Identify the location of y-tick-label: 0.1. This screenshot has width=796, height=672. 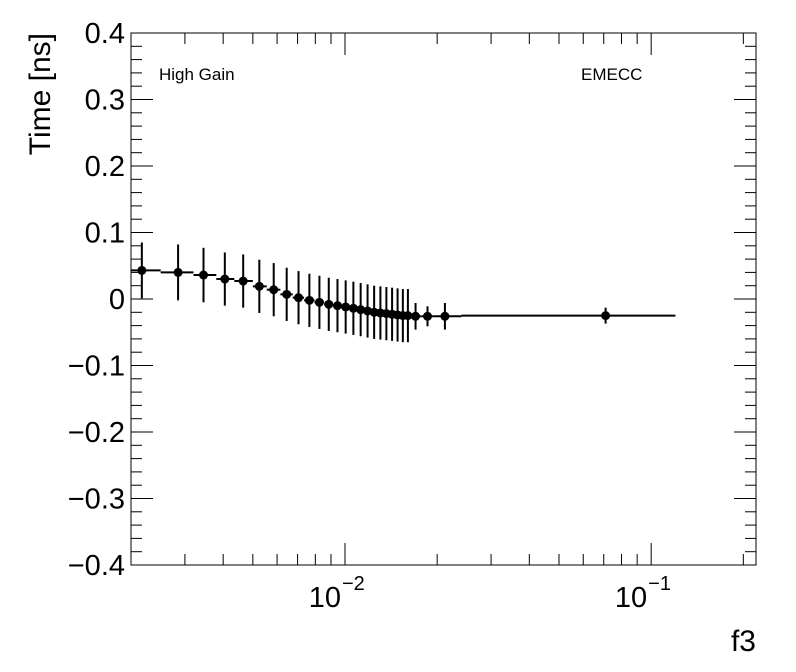
(105, 234).